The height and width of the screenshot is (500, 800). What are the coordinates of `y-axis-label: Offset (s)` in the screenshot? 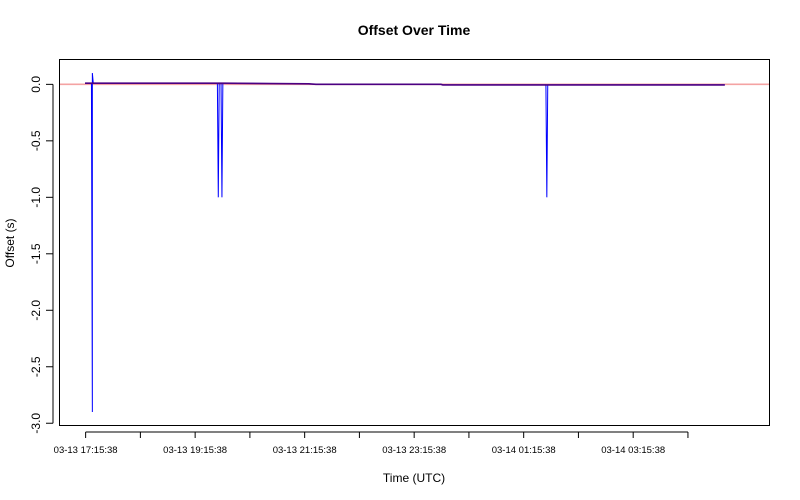 It's located at (10, 242).